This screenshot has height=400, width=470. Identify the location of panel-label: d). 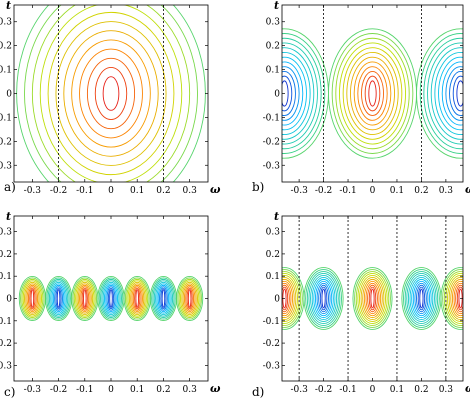
(258, 392).